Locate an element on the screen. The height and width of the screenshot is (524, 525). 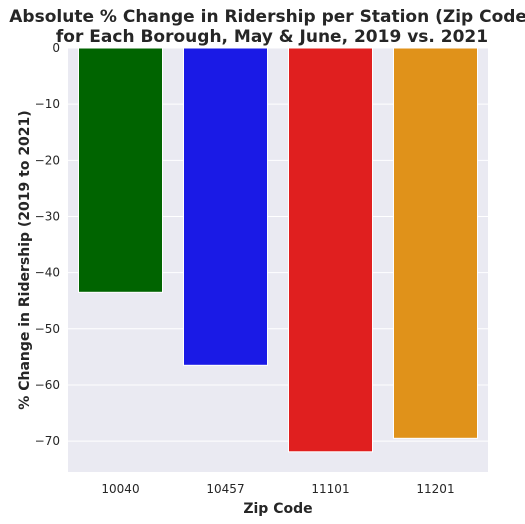
y-tick-label: −50 is located at coordinates (47, 329).